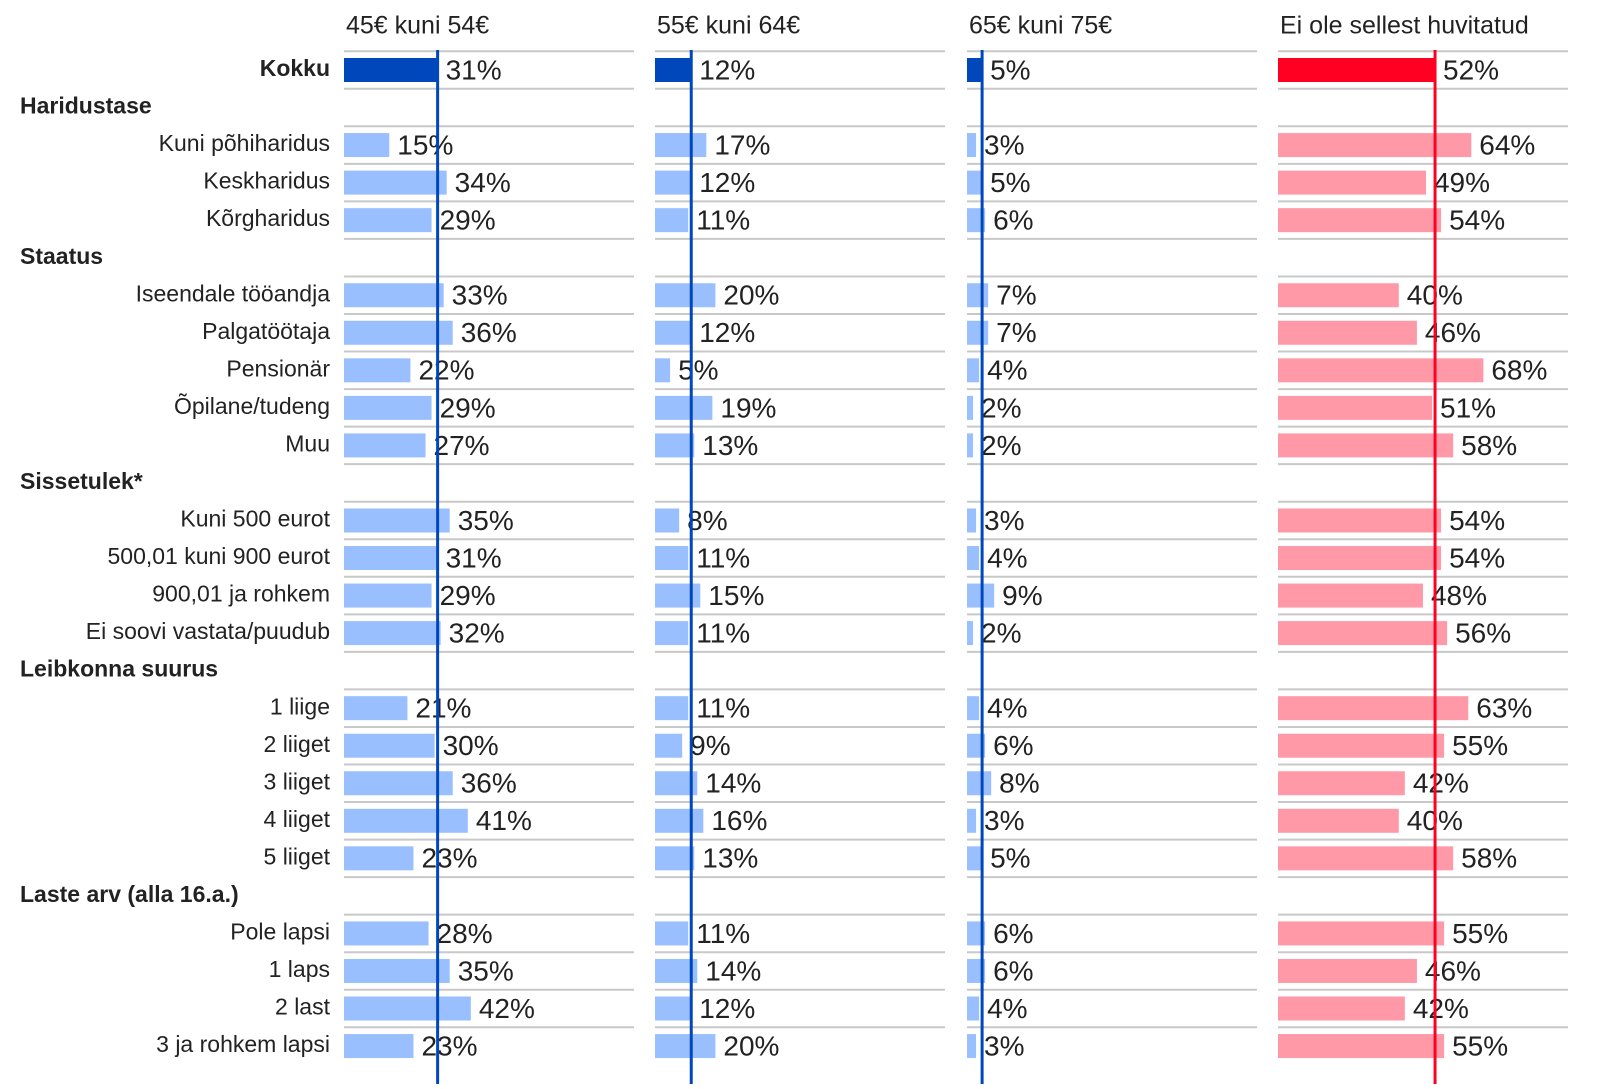 This screenshot has width=1601, height=1089. What do you see at coordinates (446, 370) in the screenshot?
I see `bar-label: 22%` at bounding box center [446, 370].